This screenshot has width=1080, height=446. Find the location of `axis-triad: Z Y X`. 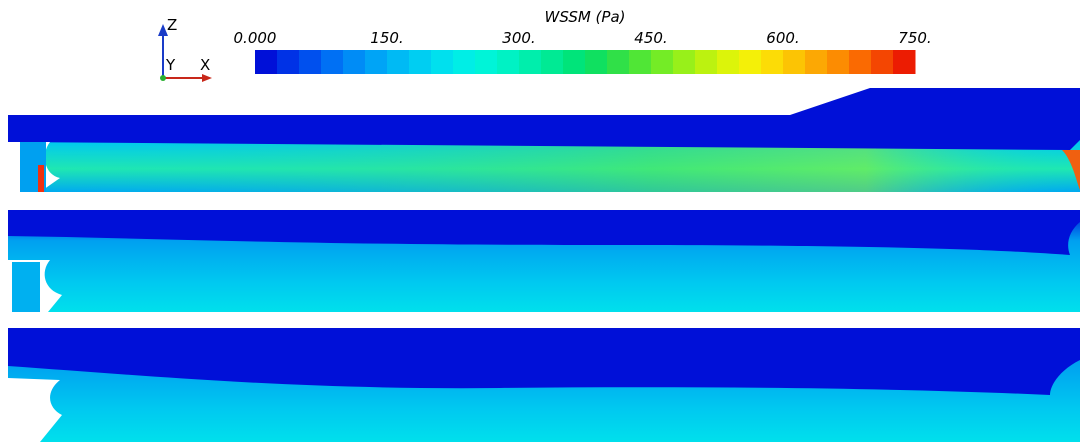

axis-triad: Z Y X is located at coordinates (185, 49).